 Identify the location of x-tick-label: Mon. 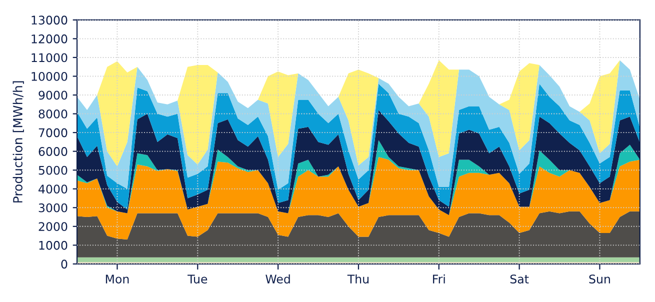
(117, 279).